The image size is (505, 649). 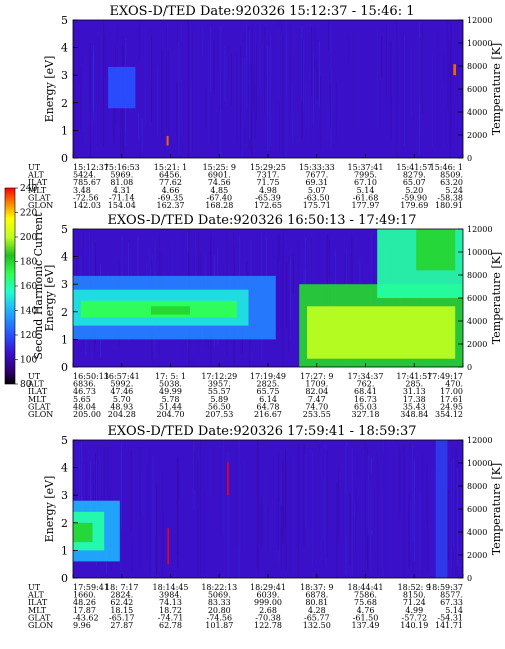 What do you see at coordinates (167, 140) in the screenshot?
I see `heatmap-feature-region` at bounding box center [167, 140].